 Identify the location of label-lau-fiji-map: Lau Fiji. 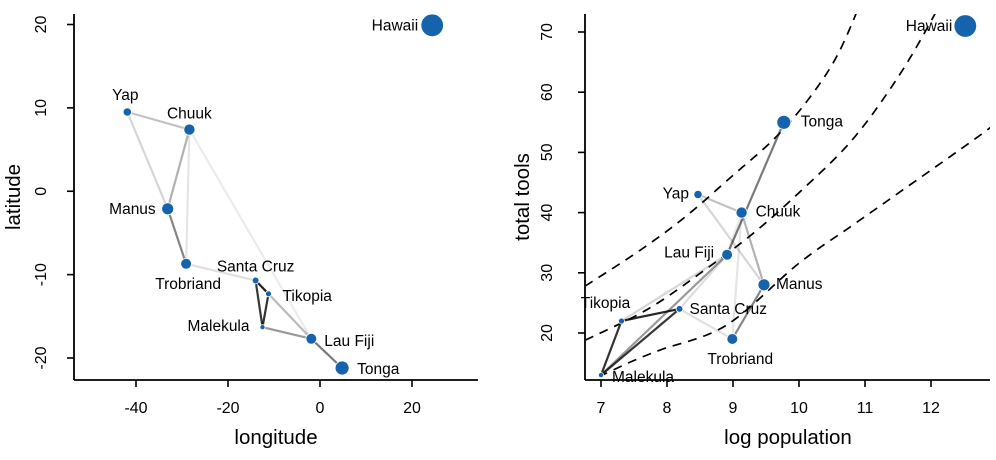
(349, 341).